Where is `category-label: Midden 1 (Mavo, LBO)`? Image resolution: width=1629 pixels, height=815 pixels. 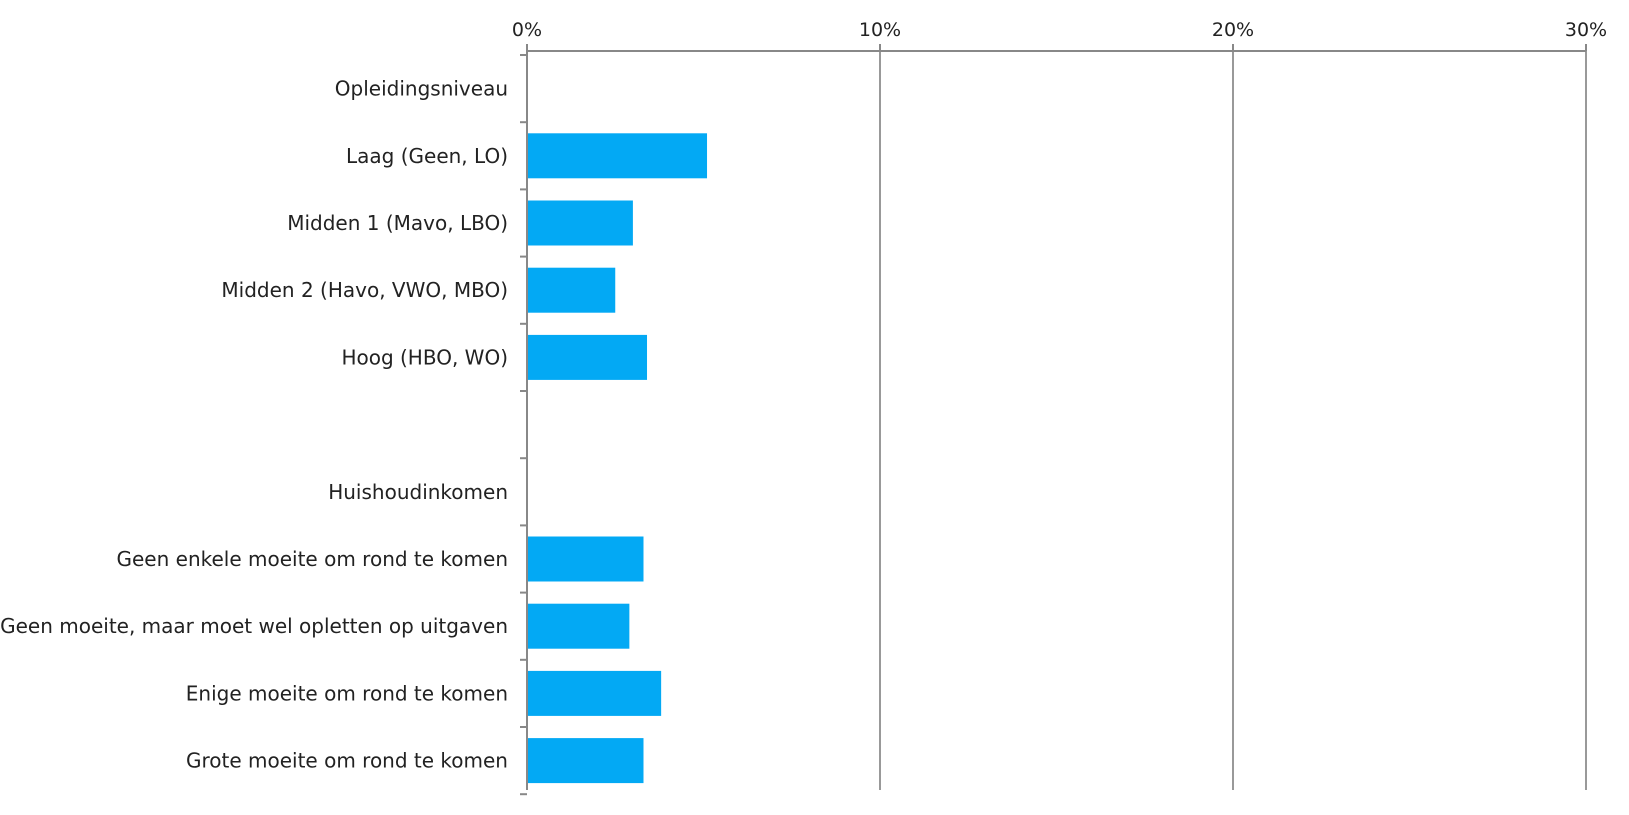 category-label: Midden 1 (Mavo, LBO) is located at coordinates (397, 223).